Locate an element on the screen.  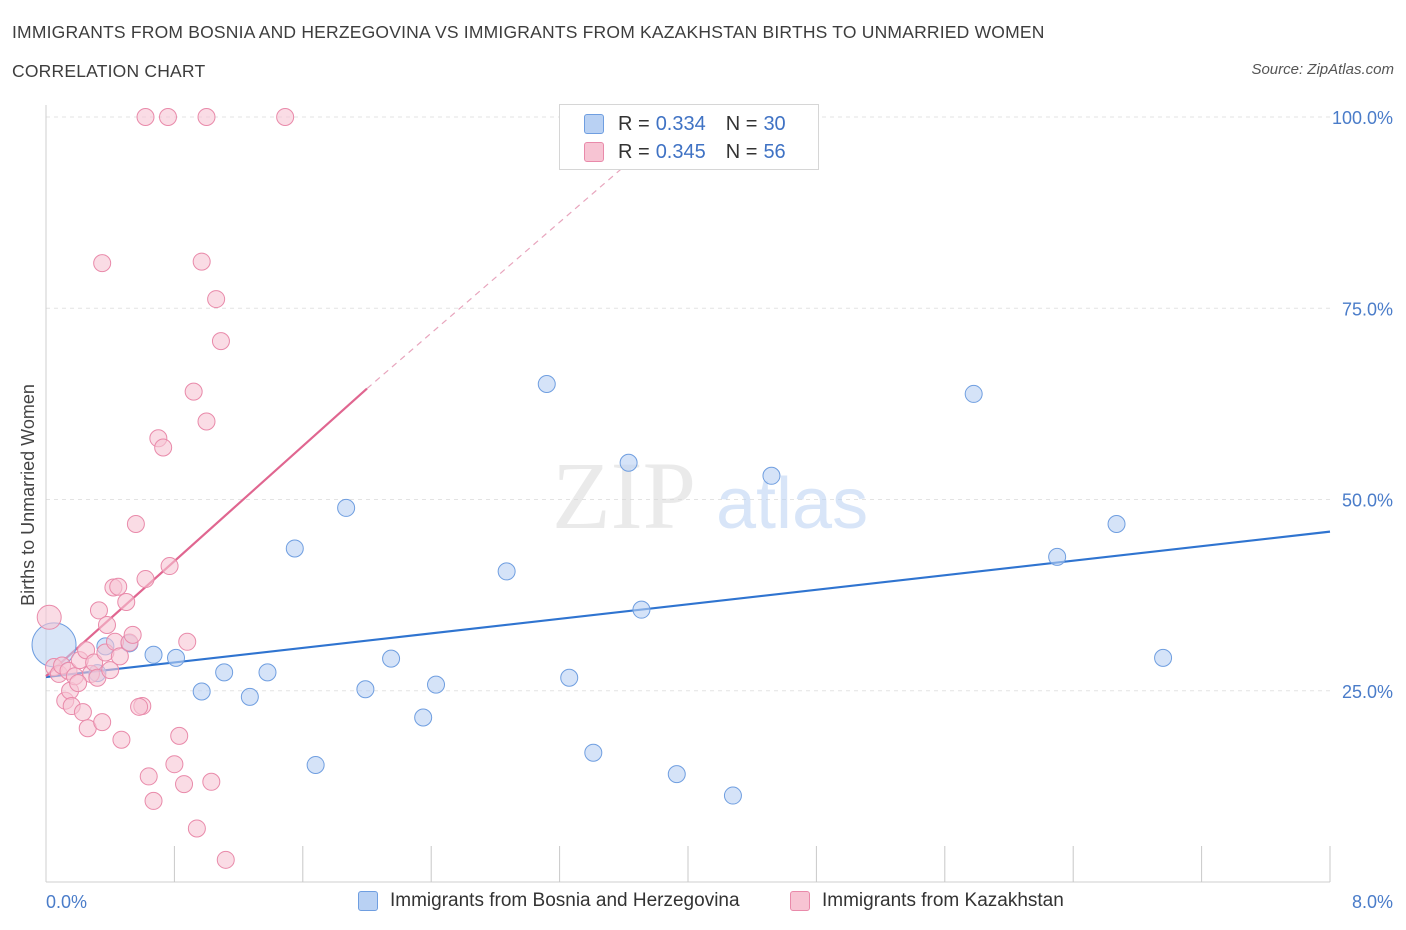
y-axis-label: Births to Unmarried Women is located at coordinates (28, 495).